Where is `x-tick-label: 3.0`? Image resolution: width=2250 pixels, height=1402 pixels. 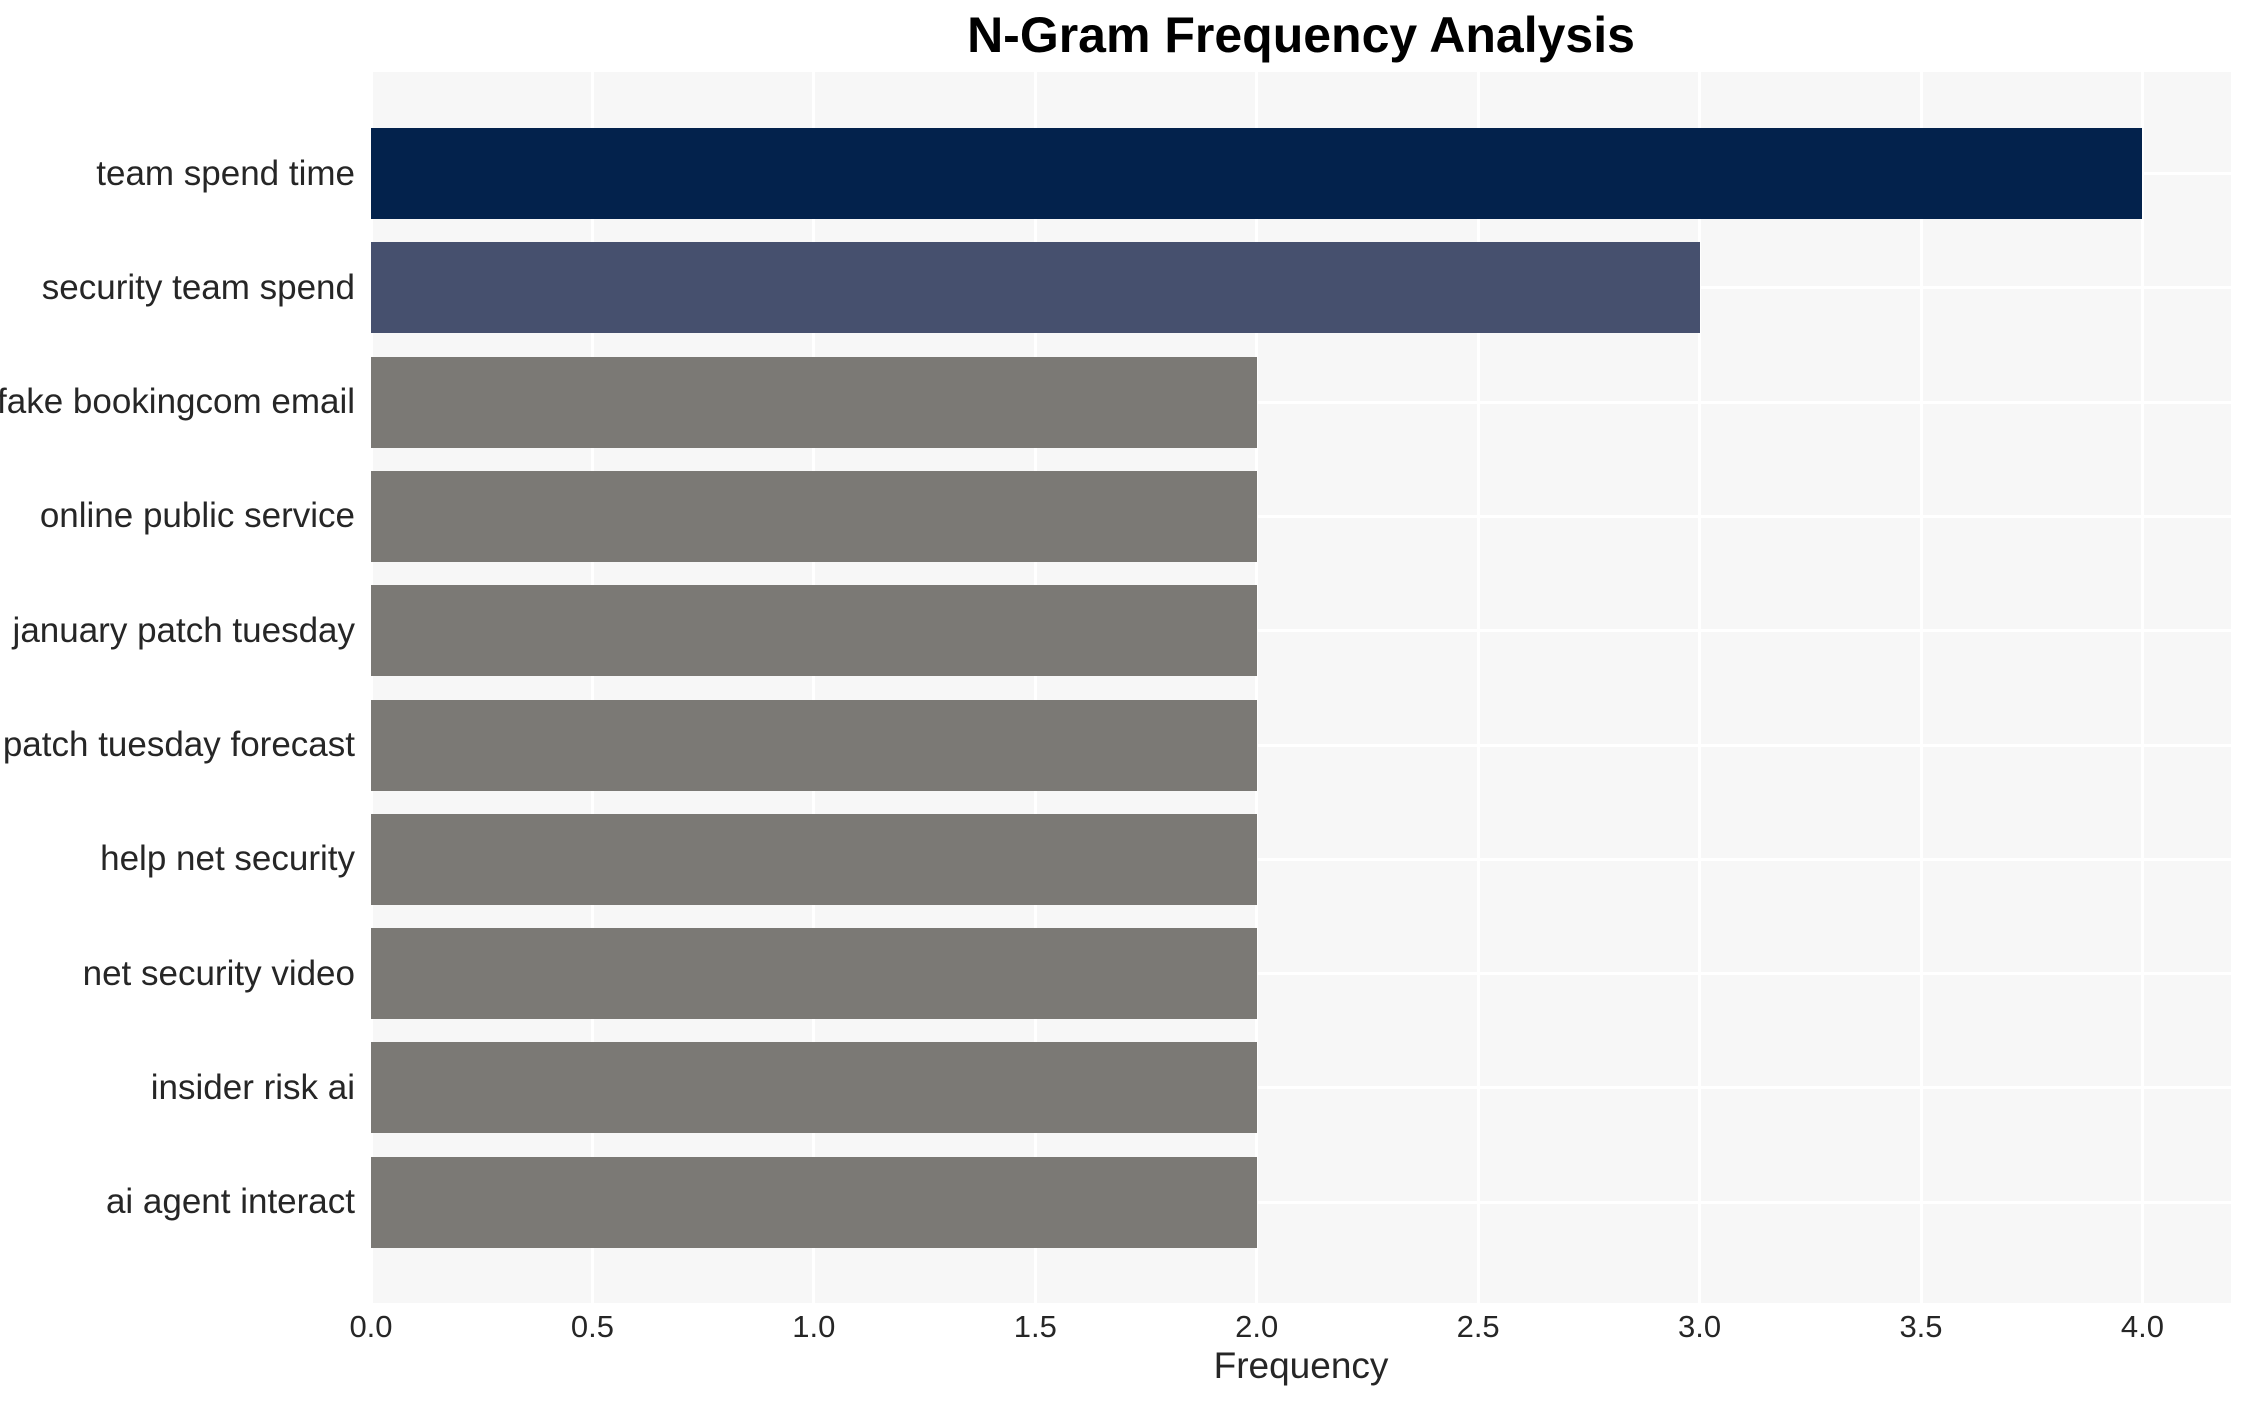 x-tick-label: 3.0 is located at coordinates (1700, 1326).